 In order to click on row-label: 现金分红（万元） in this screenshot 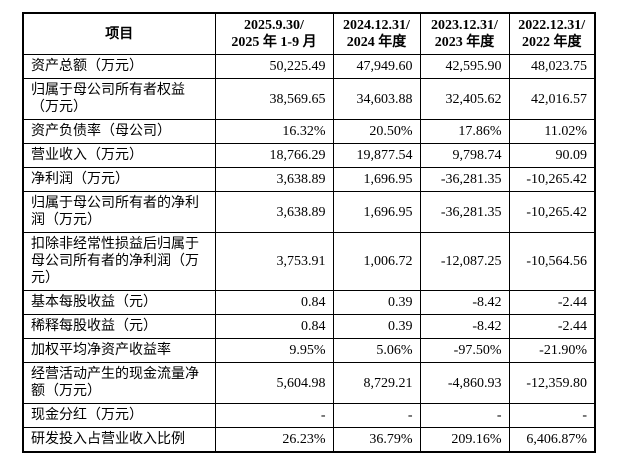, I will do `click(119, 415)`.